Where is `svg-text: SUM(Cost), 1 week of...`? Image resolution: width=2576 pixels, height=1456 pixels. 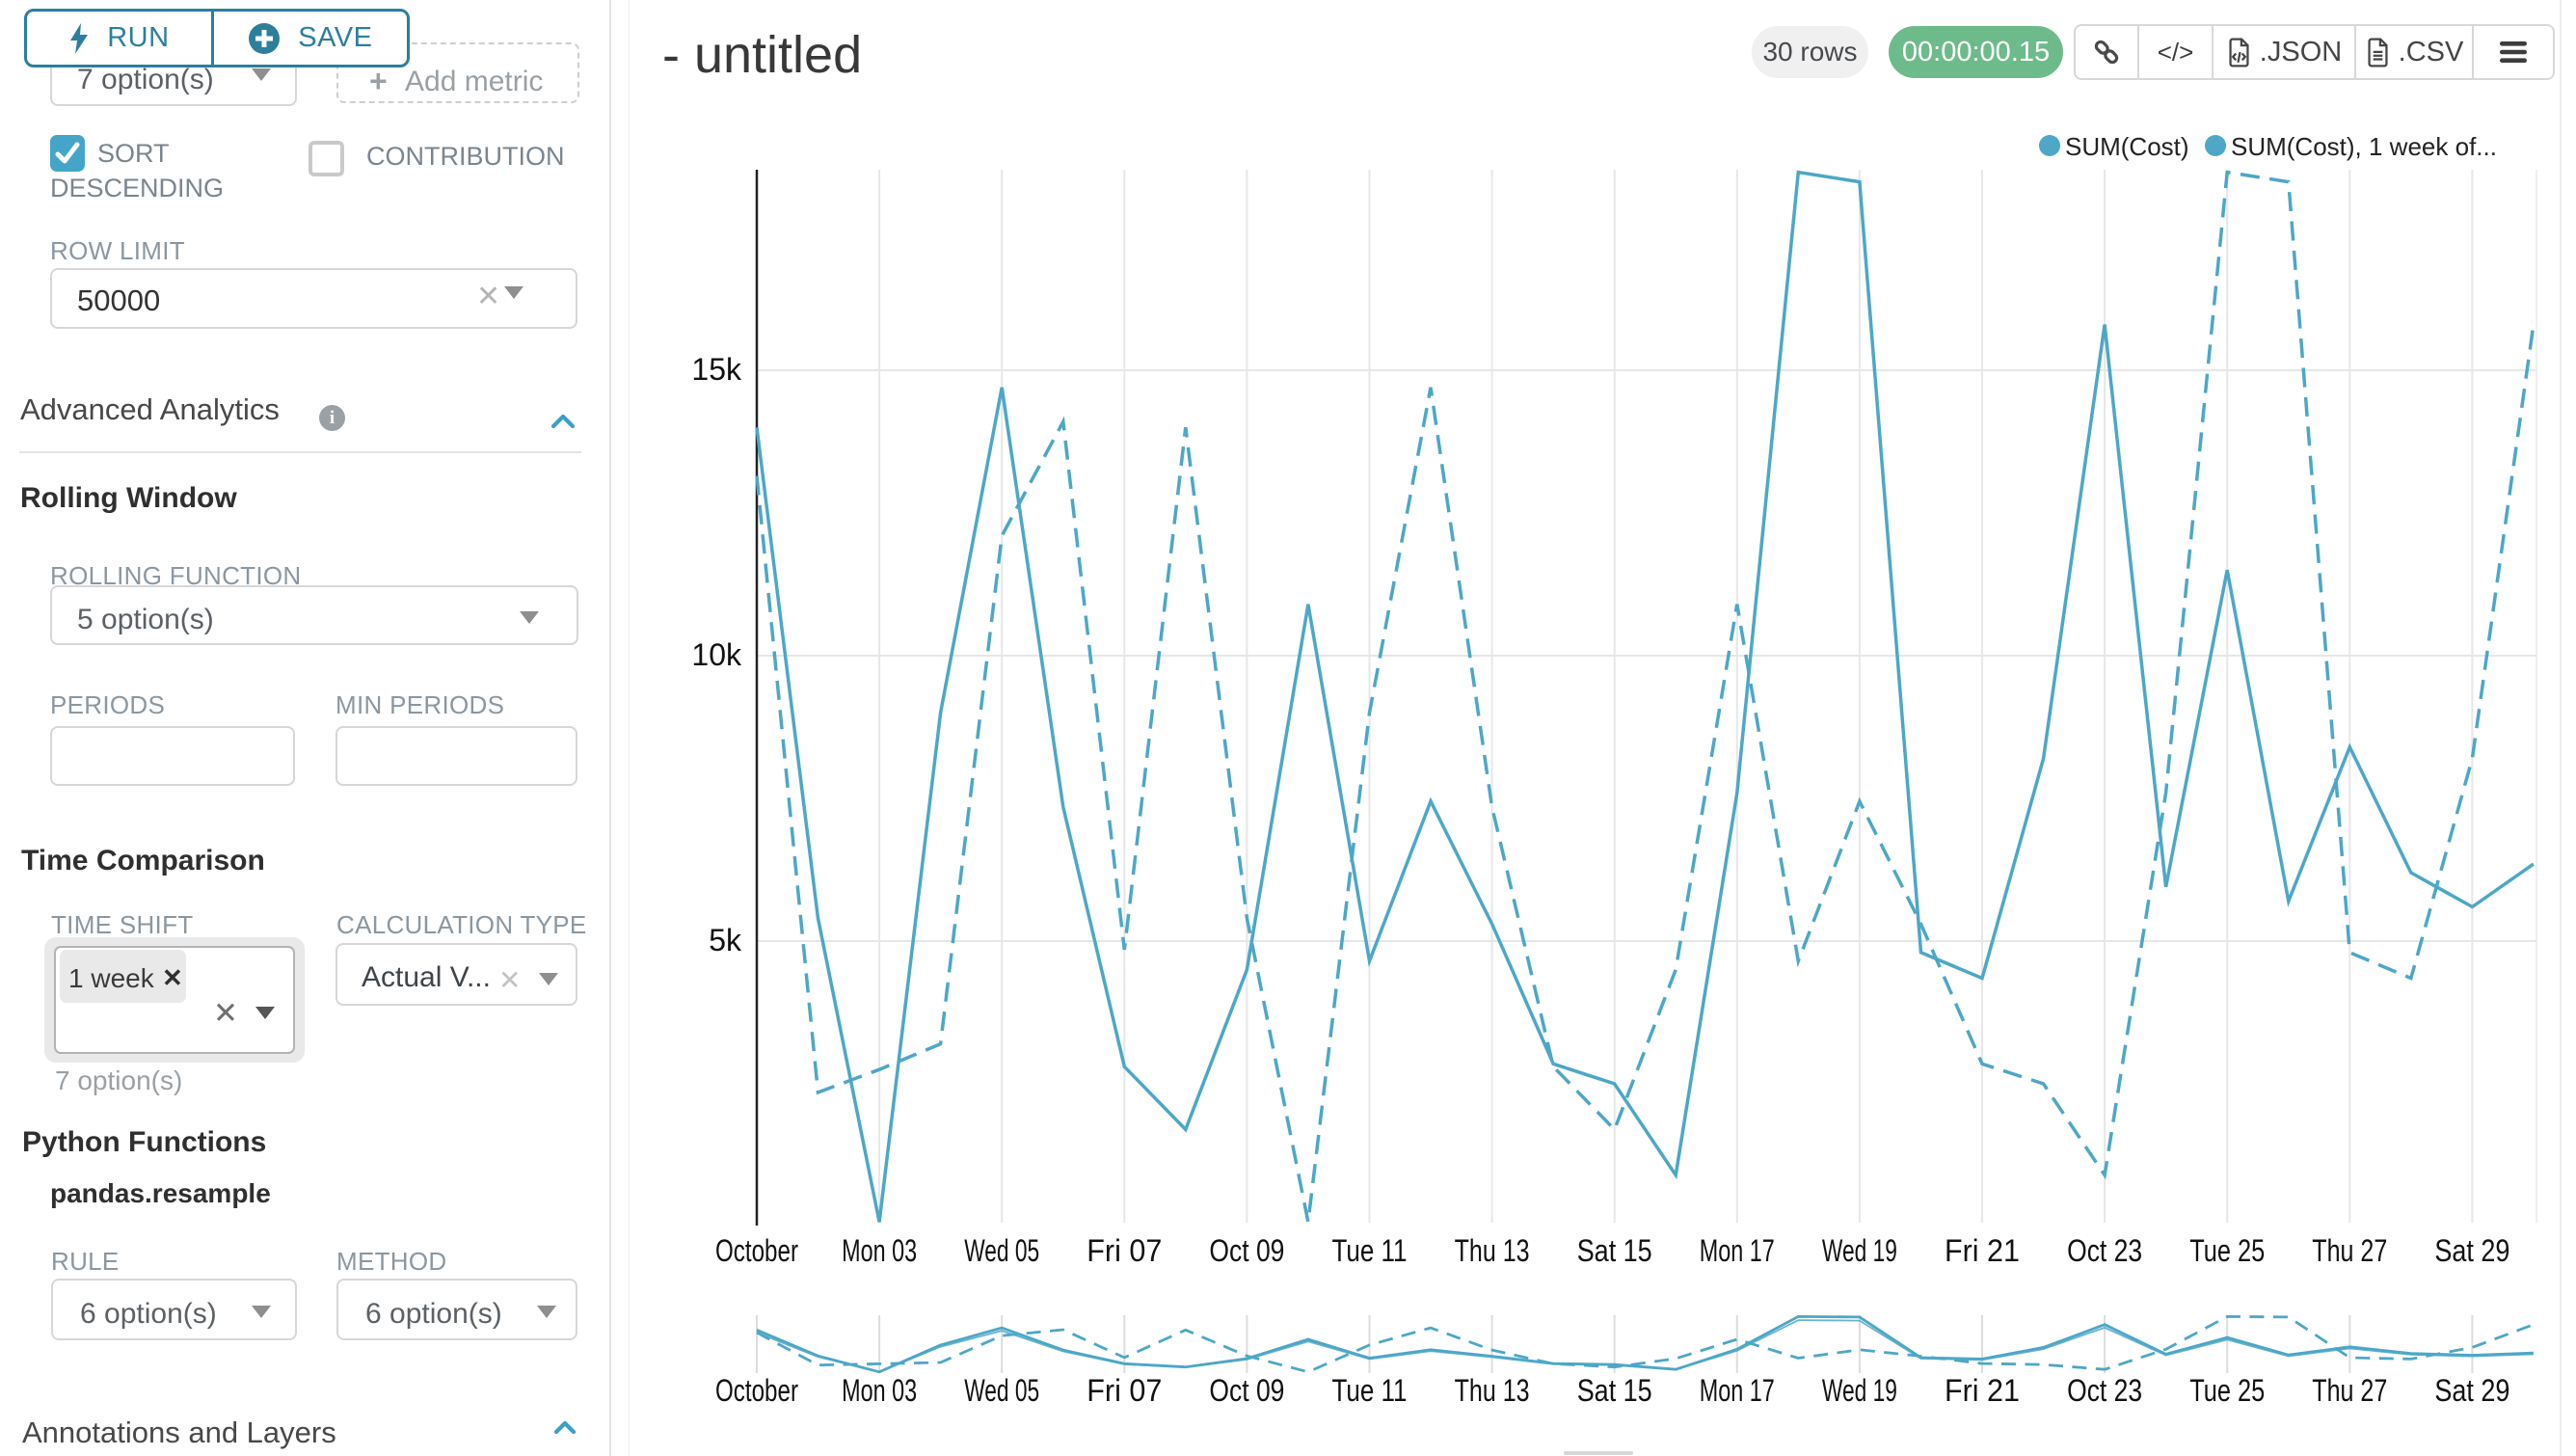 svg-text: SUM(Cost), 1 week of... is located at coordinates (2364, 146).